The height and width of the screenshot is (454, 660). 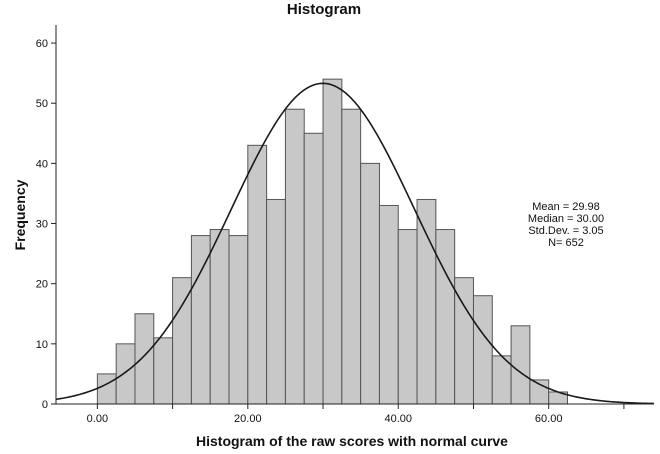 I want to click on stats-n: N= 652, so click(x=566, y=243).